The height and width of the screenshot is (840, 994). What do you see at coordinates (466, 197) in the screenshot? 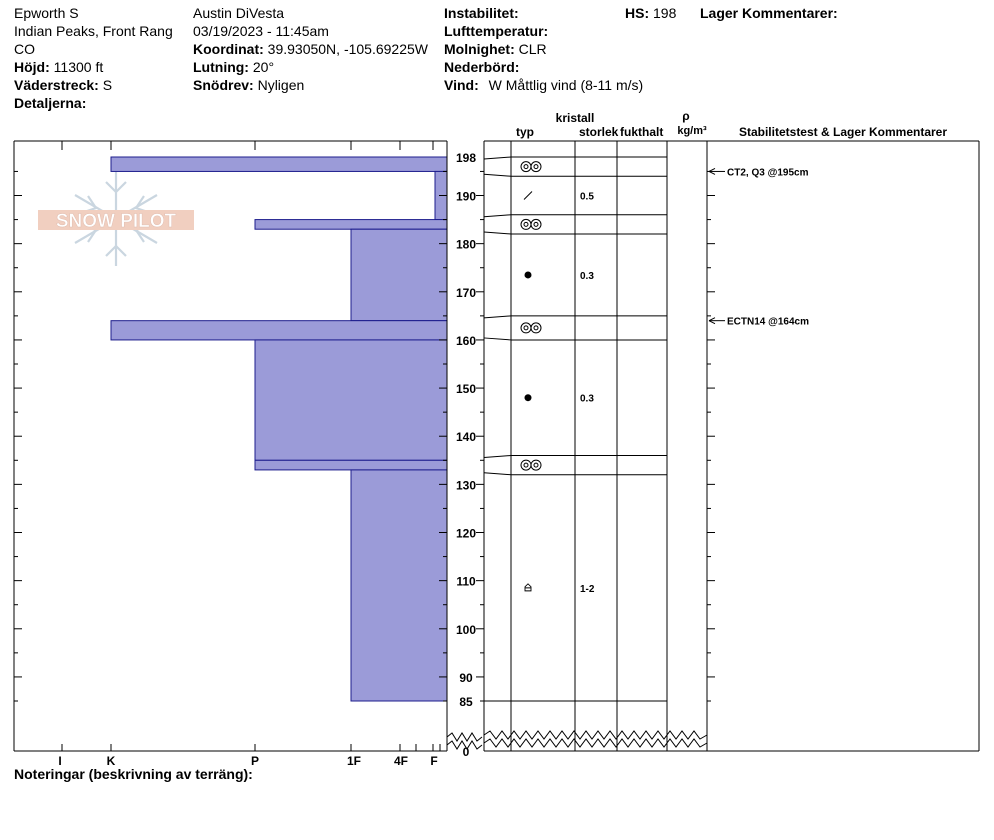
I see `height-label: 190` at bounding box center [466, 197].